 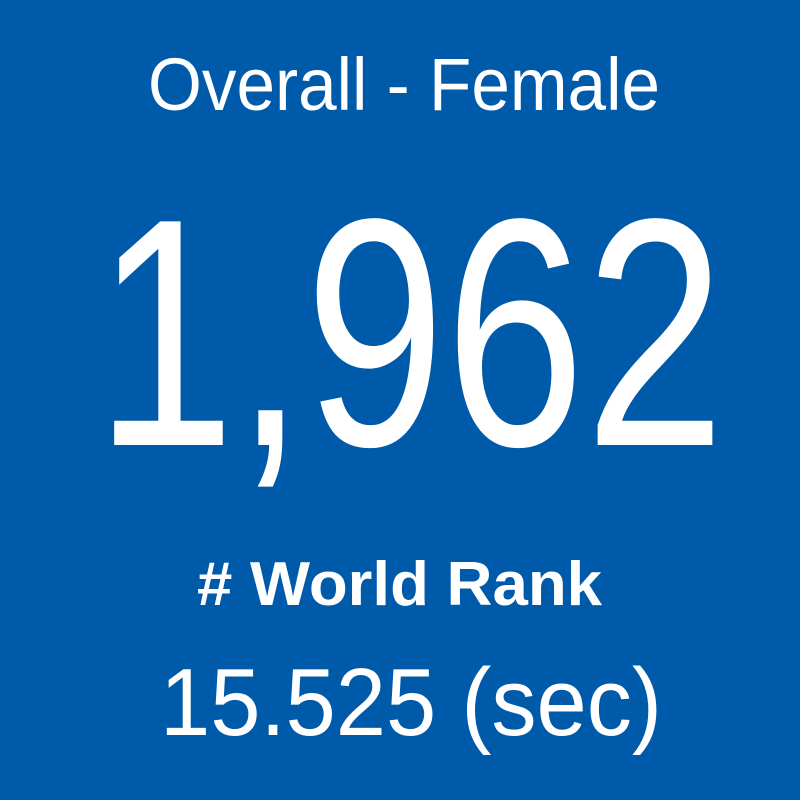 I want to click on tile-time: 15.525 (sec), so click(x=411, y=702).